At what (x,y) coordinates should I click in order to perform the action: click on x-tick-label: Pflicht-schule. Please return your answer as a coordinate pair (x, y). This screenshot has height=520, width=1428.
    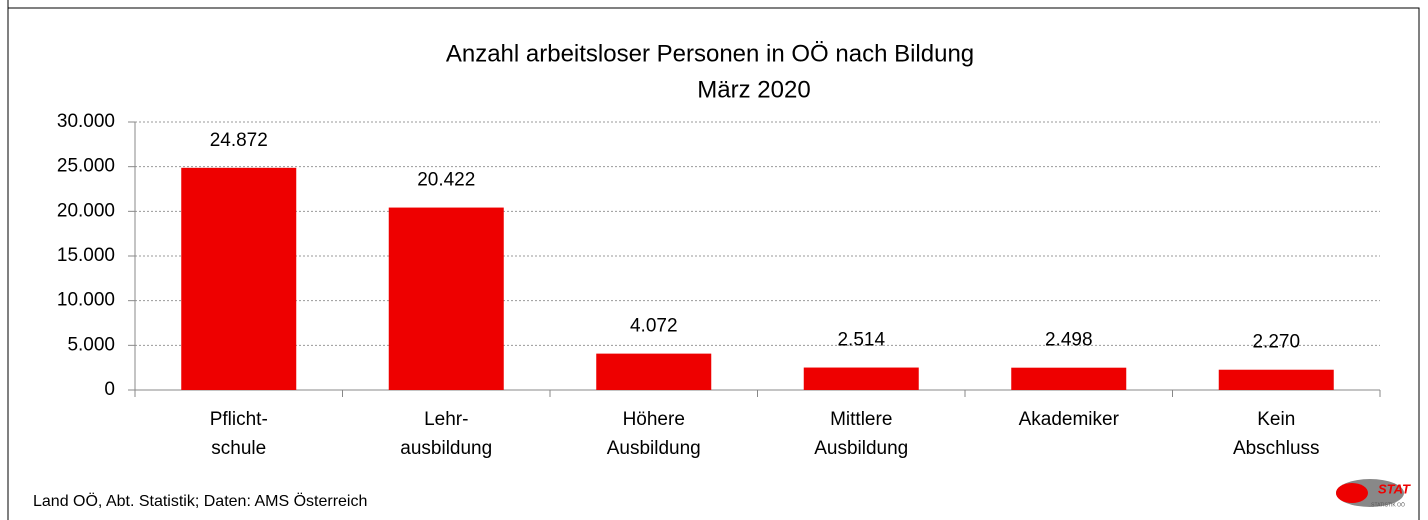
    Looking at the image, I should click on (239, 434).